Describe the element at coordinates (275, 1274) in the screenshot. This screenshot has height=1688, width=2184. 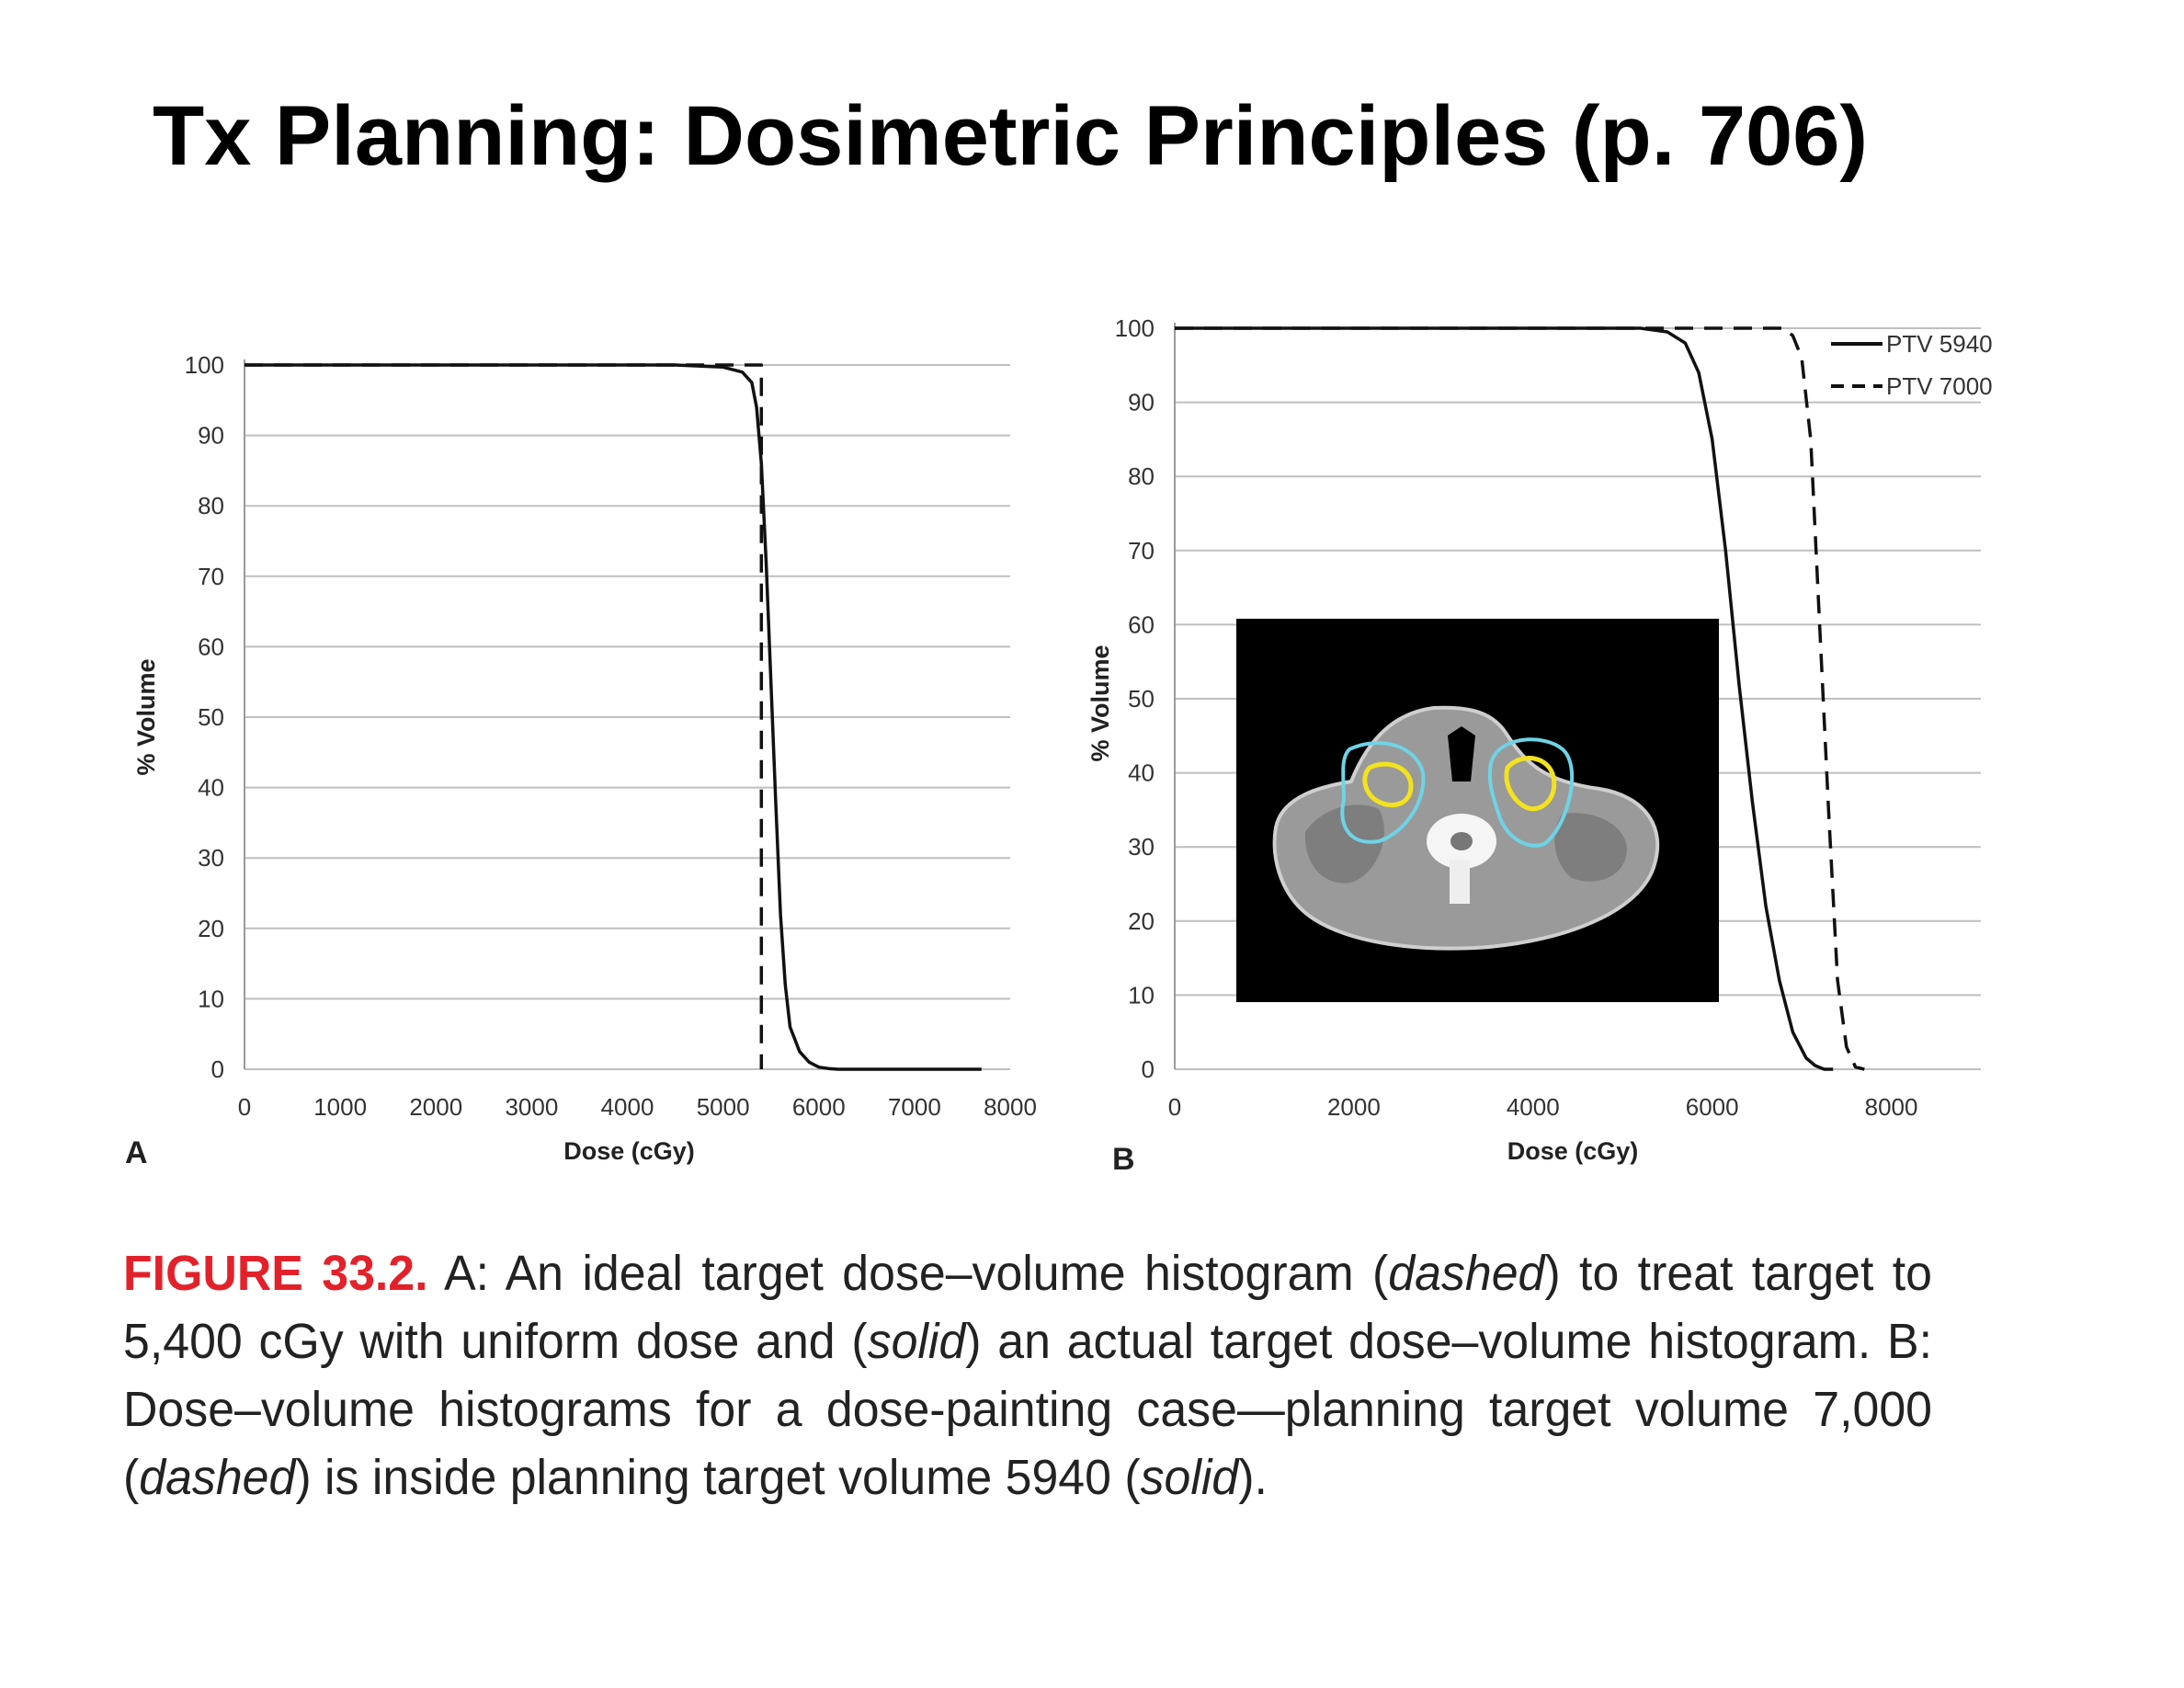
I see `caption-figure-label: FIGURE 33.2.` at that location.